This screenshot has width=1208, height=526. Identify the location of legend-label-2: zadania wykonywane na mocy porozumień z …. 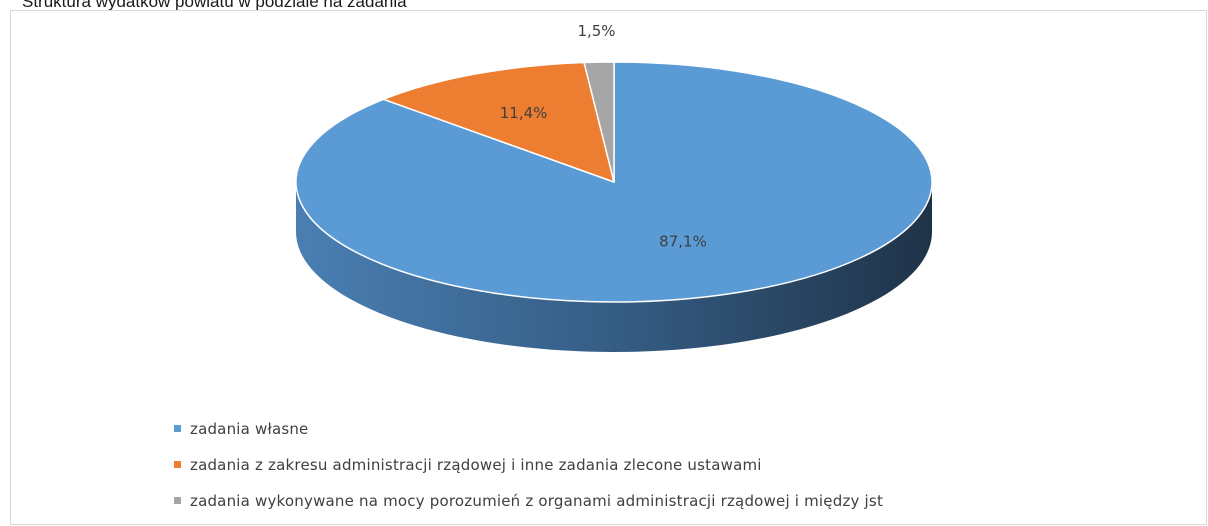
(537, 501).